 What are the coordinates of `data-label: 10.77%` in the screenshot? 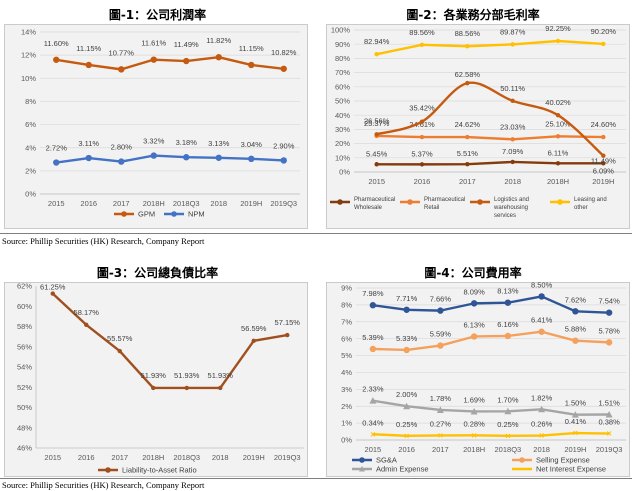 It's located at (122, 52).